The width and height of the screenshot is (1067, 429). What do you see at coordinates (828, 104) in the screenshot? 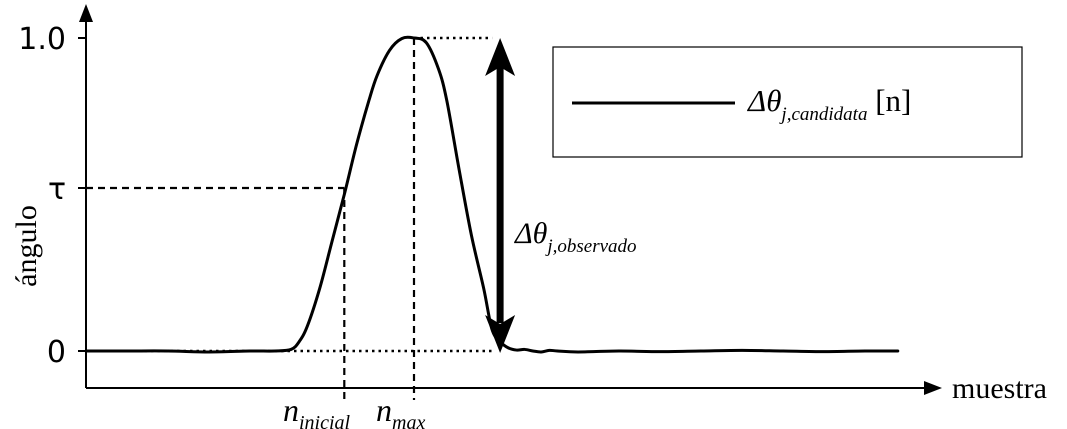
I see `legend-entry-label: Δθj,candidata [n]` at bounding box center [828, 104].